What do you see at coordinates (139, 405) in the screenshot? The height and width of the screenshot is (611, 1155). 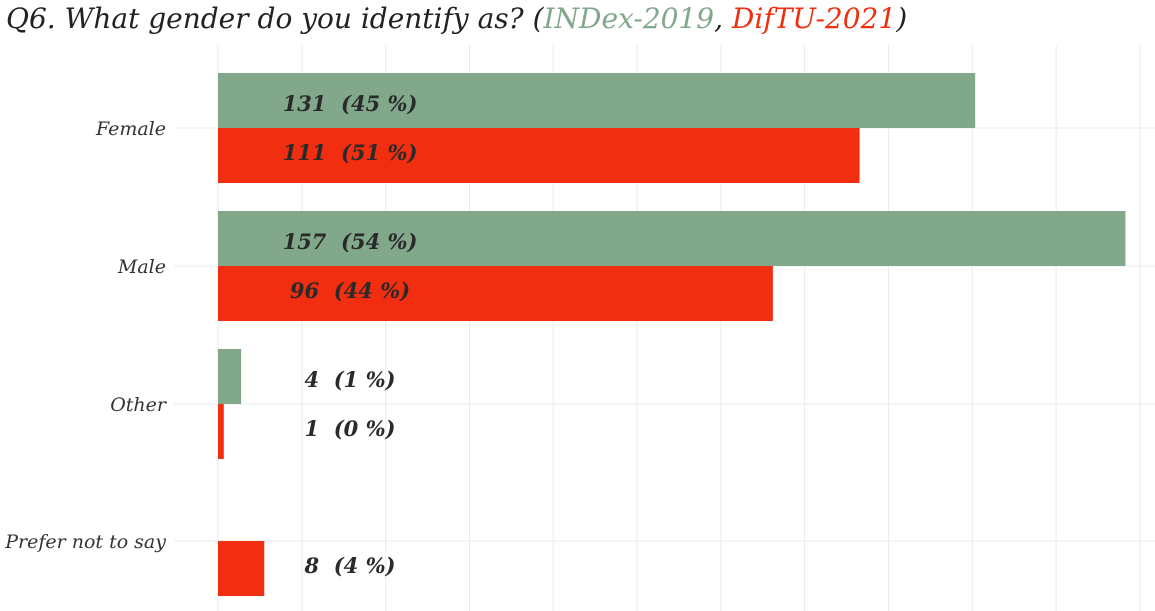 I see `category-label: Other` at bounding box center [139, 405].